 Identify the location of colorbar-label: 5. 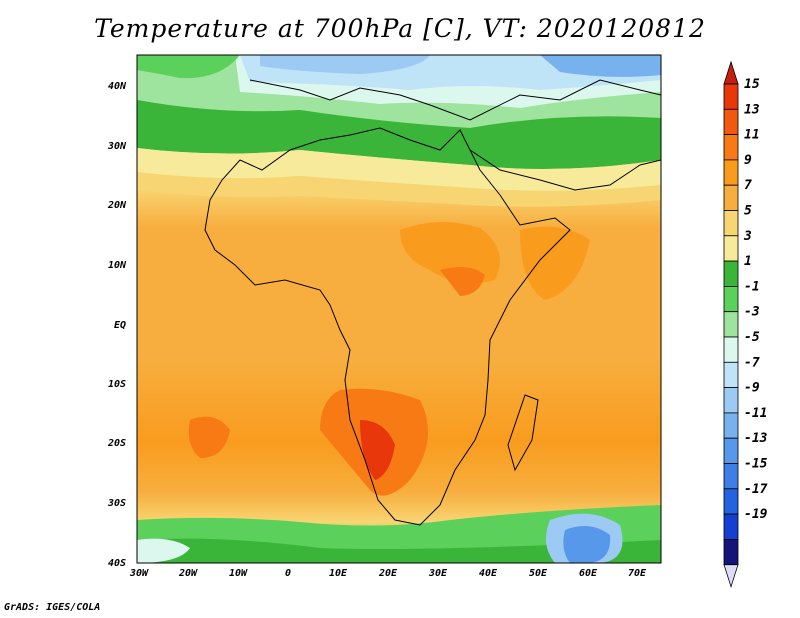
(748, 211).